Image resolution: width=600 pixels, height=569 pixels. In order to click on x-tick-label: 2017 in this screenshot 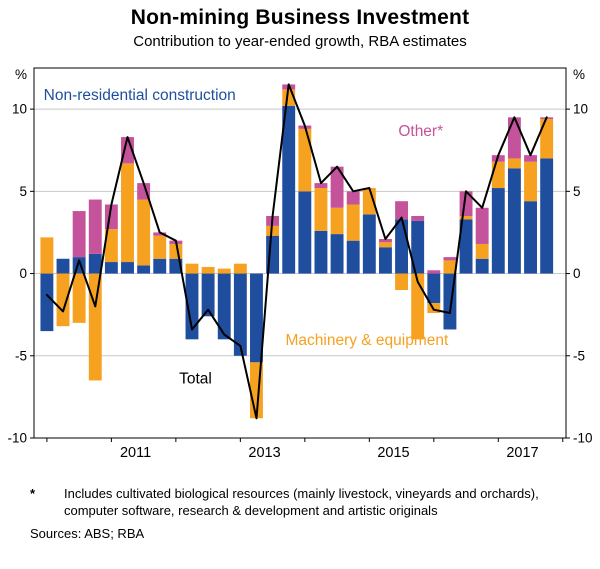, I will do `click(522, 453)`.